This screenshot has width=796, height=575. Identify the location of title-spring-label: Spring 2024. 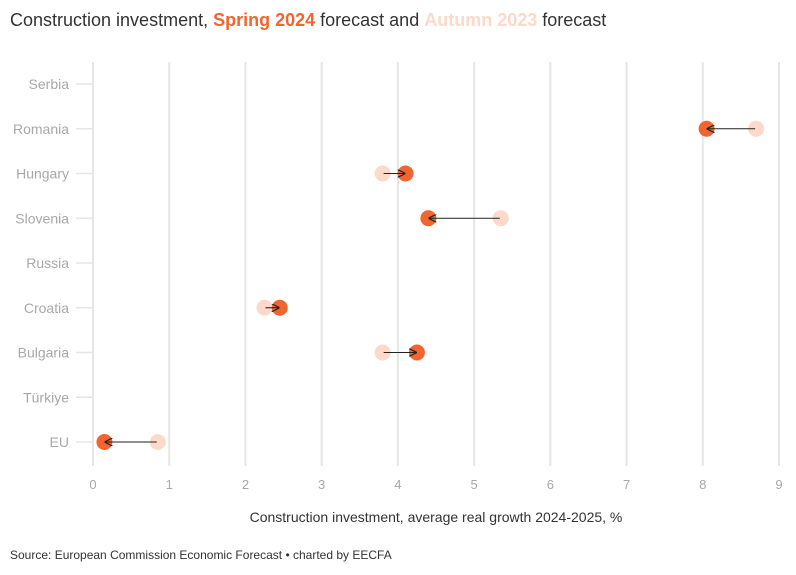
(264, 20).